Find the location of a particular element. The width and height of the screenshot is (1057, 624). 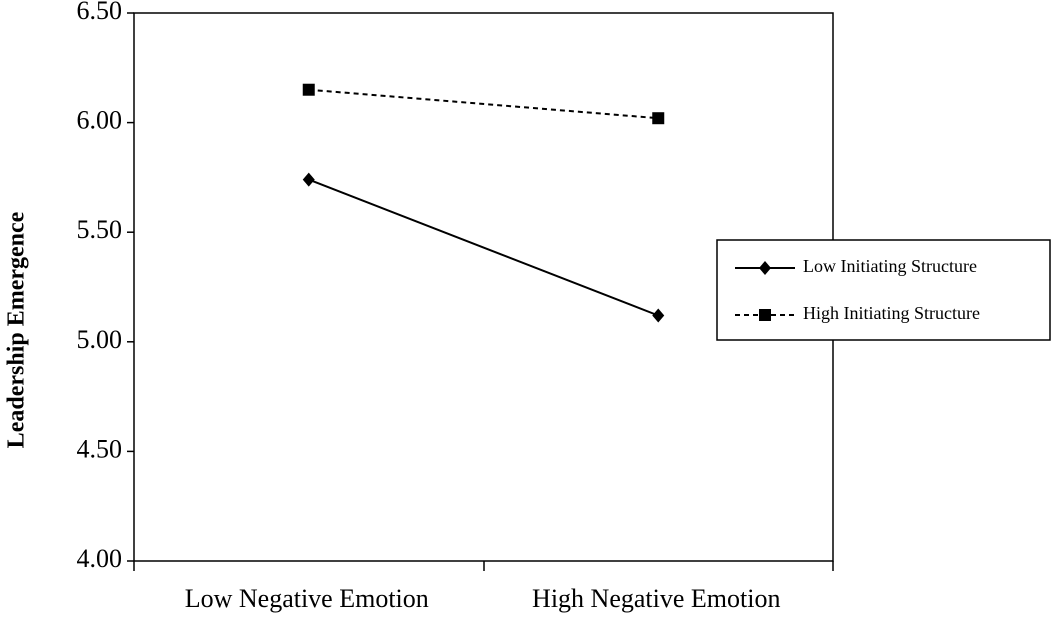

y-tick-label: 5.50 is located at coordinates (100, 229).